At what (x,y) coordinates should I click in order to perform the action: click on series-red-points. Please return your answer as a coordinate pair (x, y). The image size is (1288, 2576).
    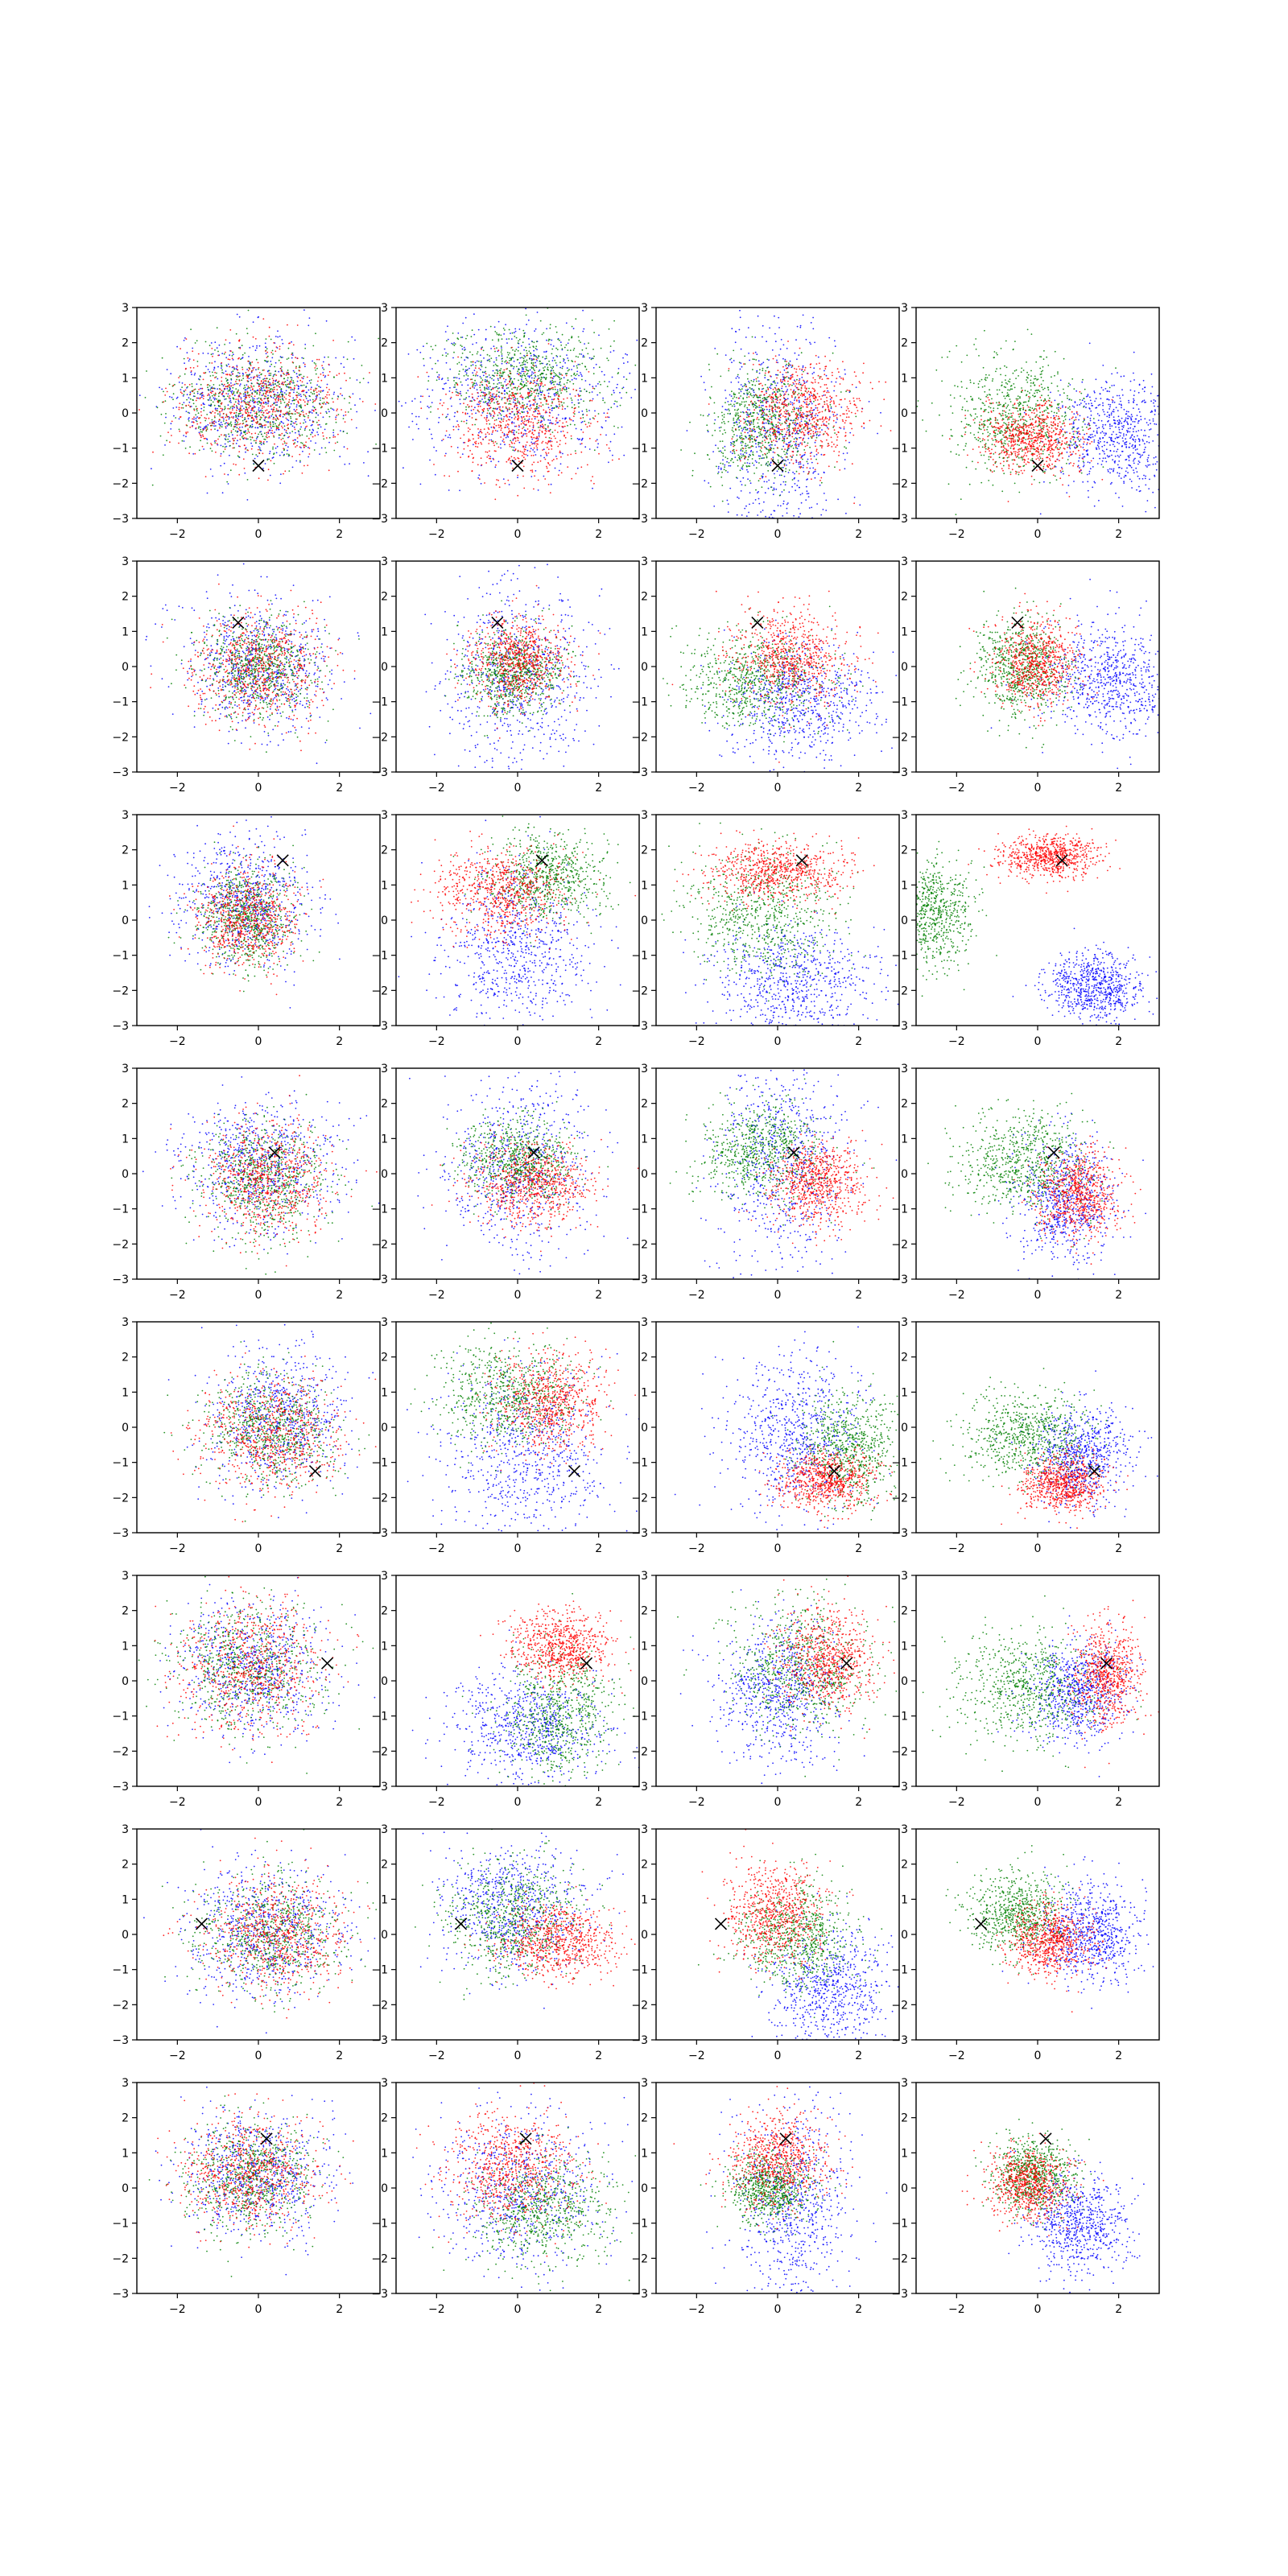
    Looking at the image, I should click on (518, 422).